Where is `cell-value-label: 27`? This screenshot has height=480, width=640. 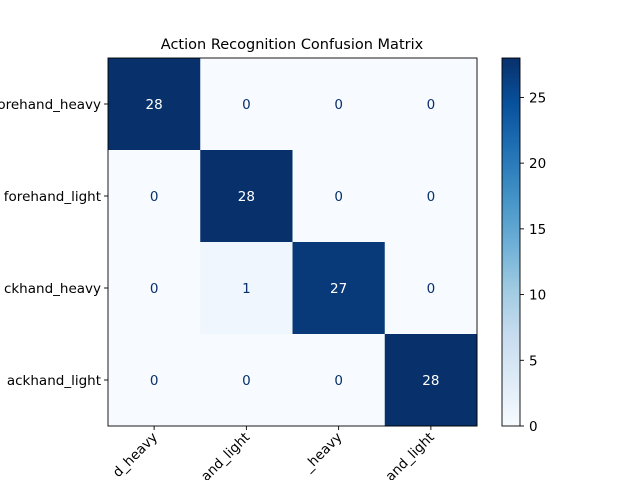 cell-value-label: 27 is located at coordinates (338, 289).